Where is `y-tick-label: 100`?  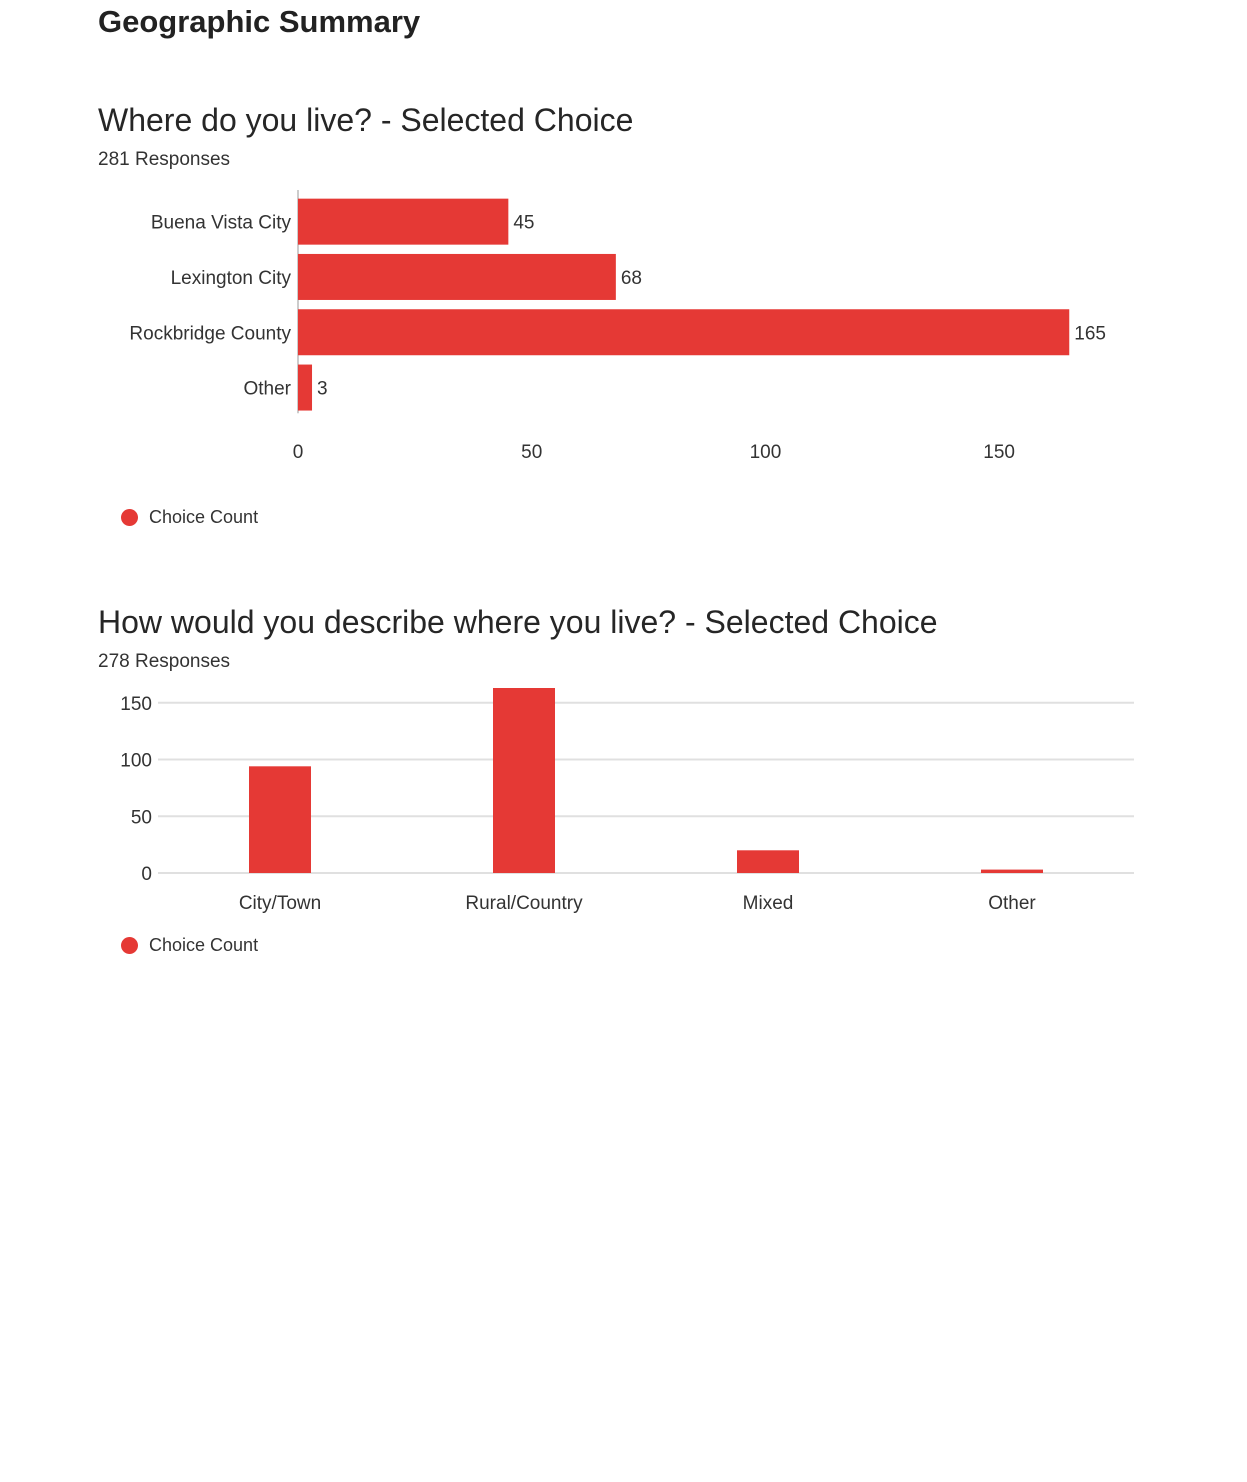
y-tick-label: 100 is located at coordinates (136, 761).